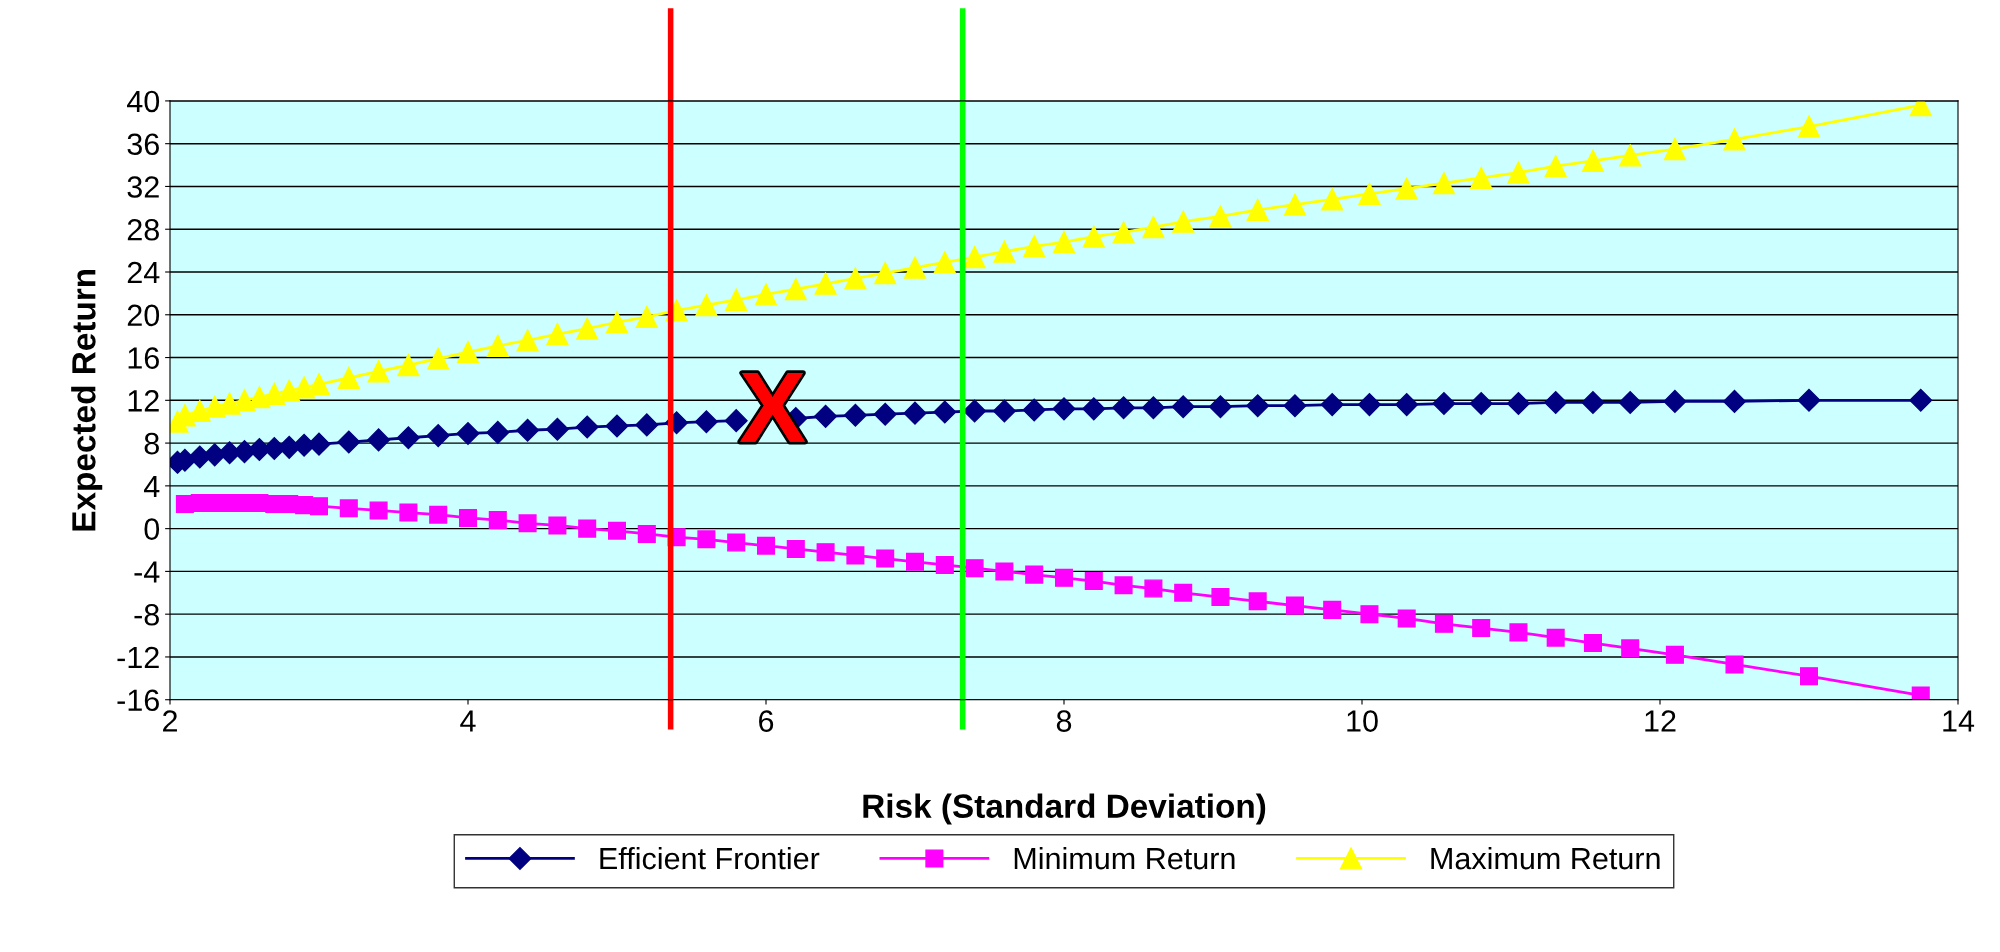 Image resolution: width=2000 pixels, height=952 pixels. Describe the element at coordinates (138, 700) in the screenshot. I see `y-tick-label: -16` at that location.